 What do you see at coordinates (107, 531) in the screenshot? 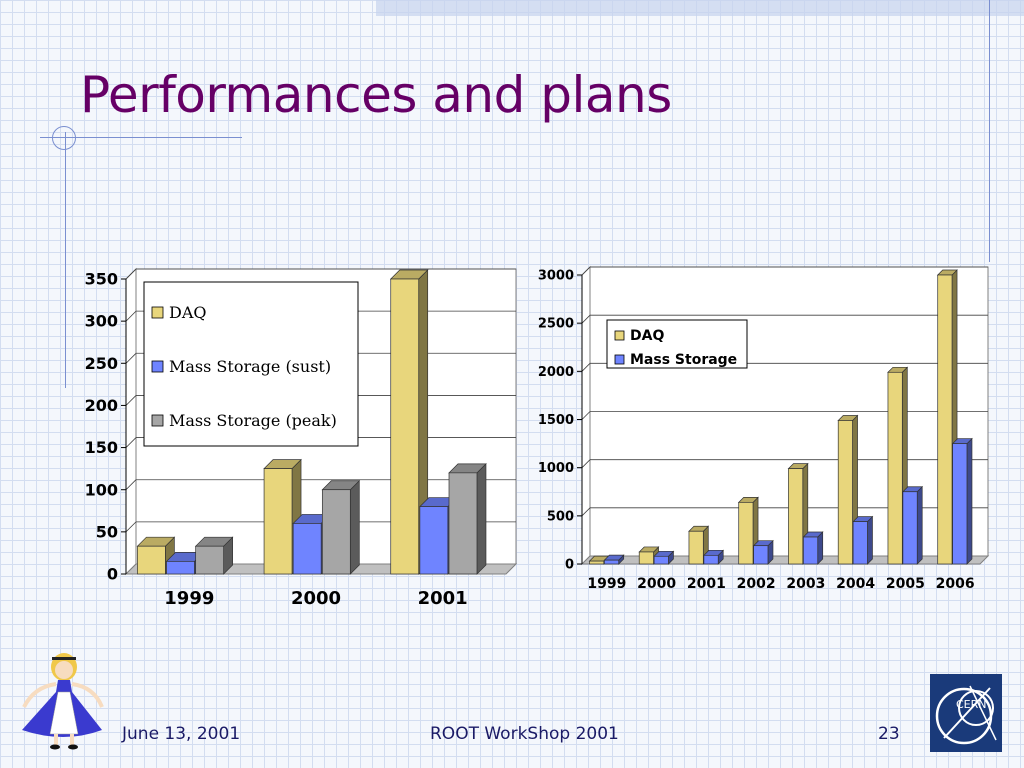
I see `y-tick-label: 50` at bounding box center [107, 531].